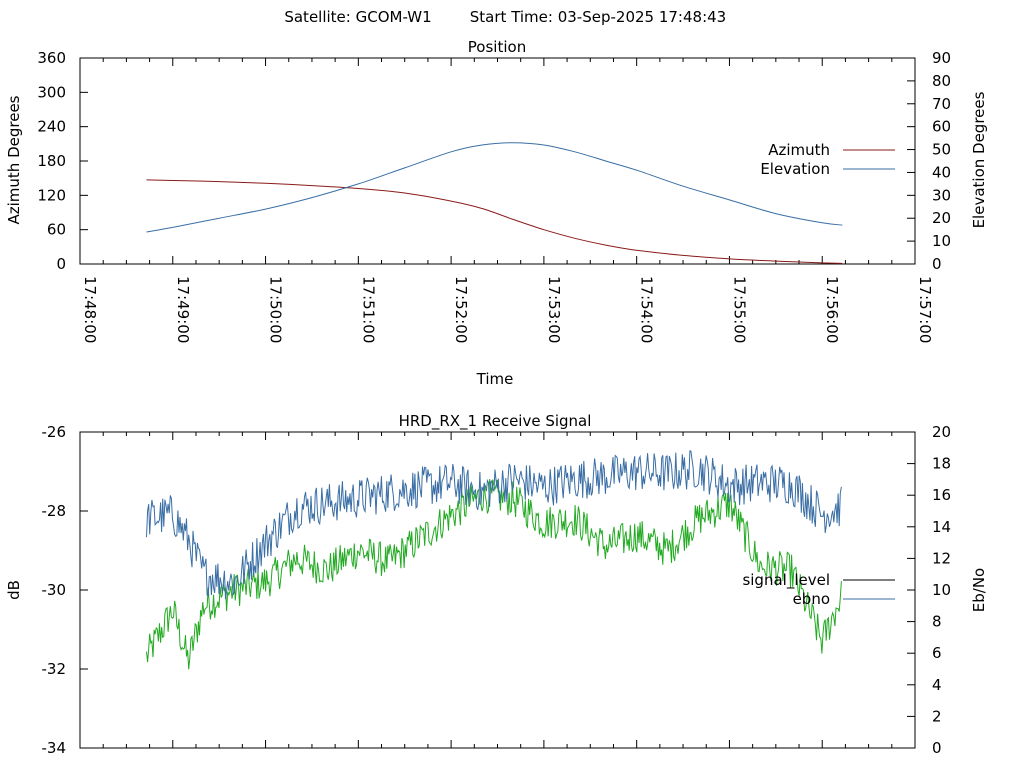 The height and width of the screenshot is (768, 1024). Describe the element at coordinates (941, 172) in the screenshot. I see `position-y2-tick-label: 40` at that location.